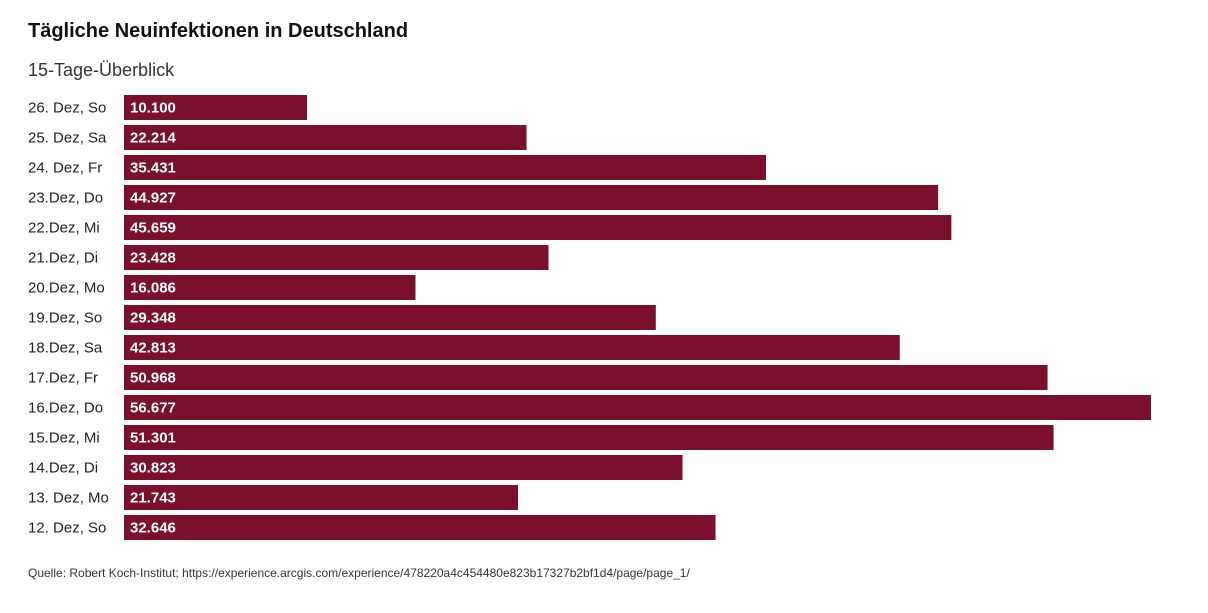 This screenshot has width=1208, height=613. What do you see at coordinates (65, 408) in the screenshot?
I see `category-label: 16.Dez, Do` at bounding box center [65, 408].